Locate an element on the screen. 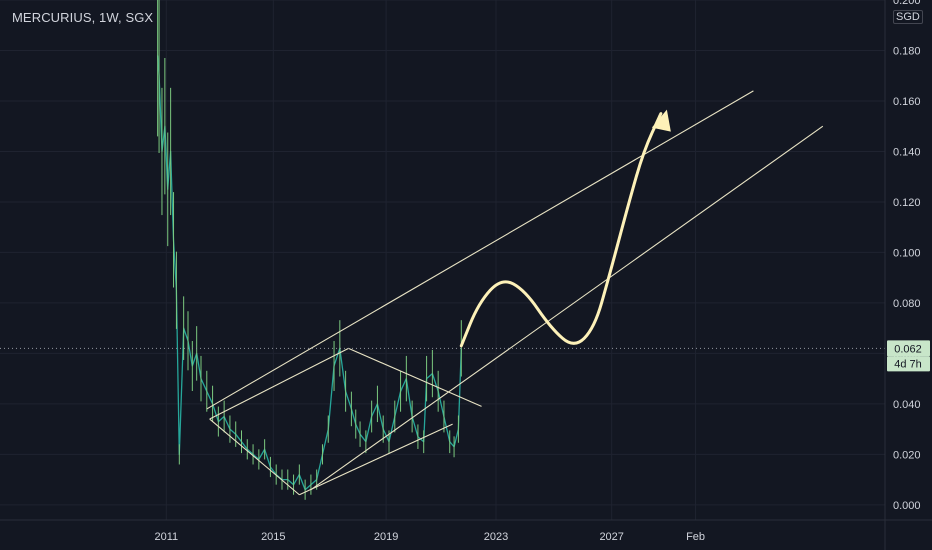 This screenshot has height=550, width=932. y-tick-label: 0.200 is located at coordinates (907, 3).